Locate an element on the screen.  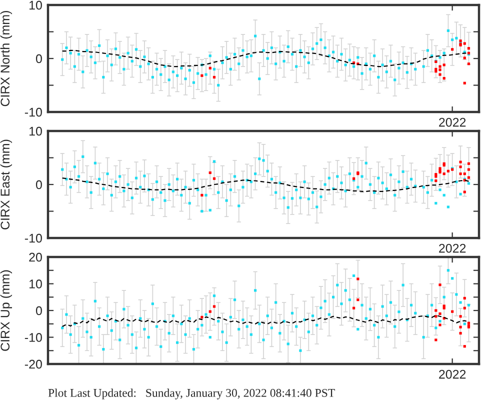
text: Plot Last Updated: Sunday, January 30, 2022 08:41:40 PST is located at coordinates (191, 394).